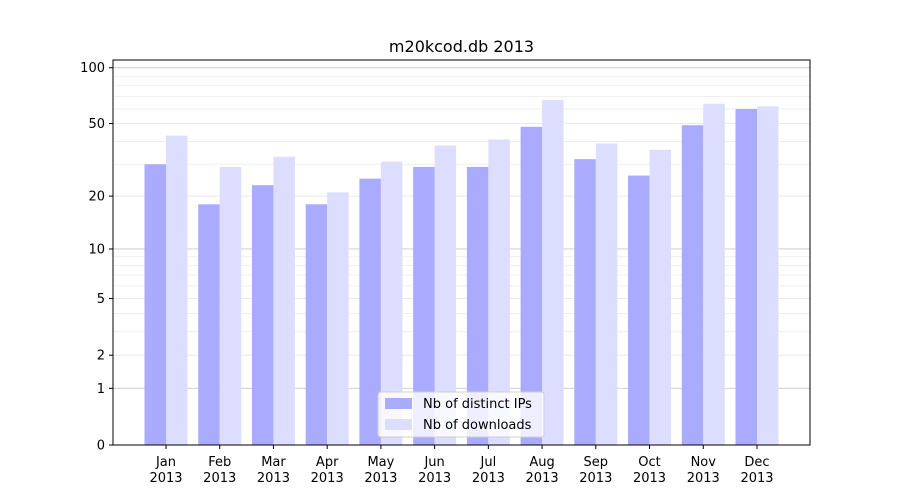  I want to click on chart-title: m20kcod.db 2013, so click(461, 46).